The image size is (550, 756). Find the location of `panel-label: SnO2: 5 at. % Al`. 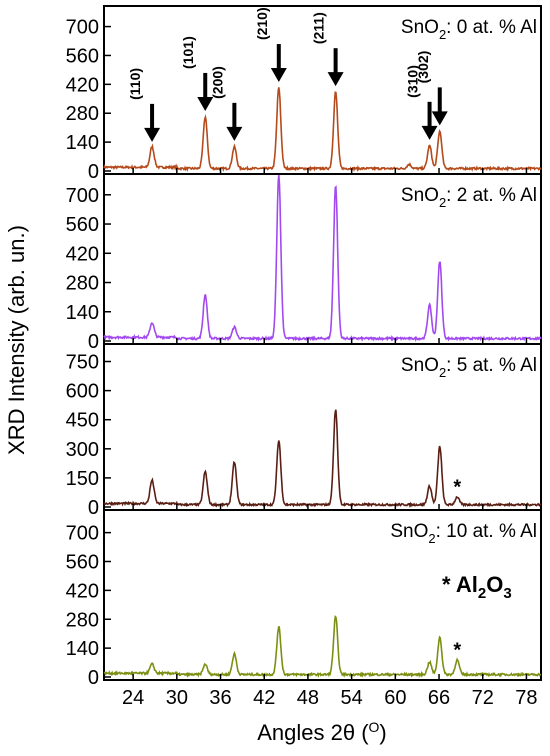

panel-label: SnO2: 5 at. % Al is located at coordinates (469, 367).